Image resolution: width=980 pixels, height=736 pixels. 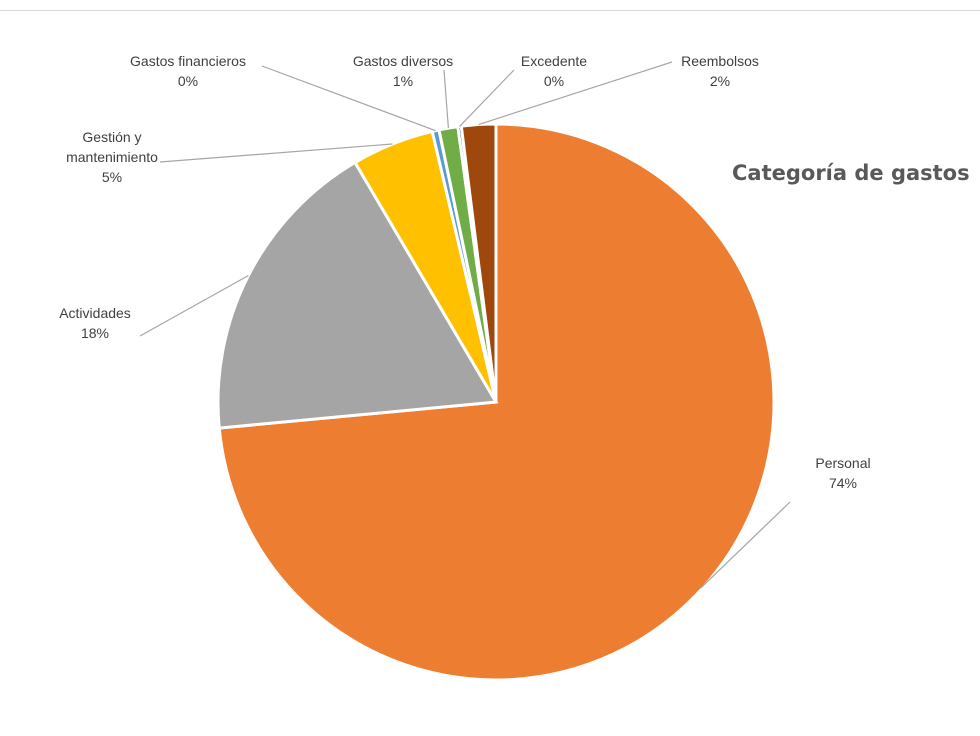 What do you see at coordinates (745, 545) in the screenshot?
I see `leader-line-personal` at bounding box center [745, 545].